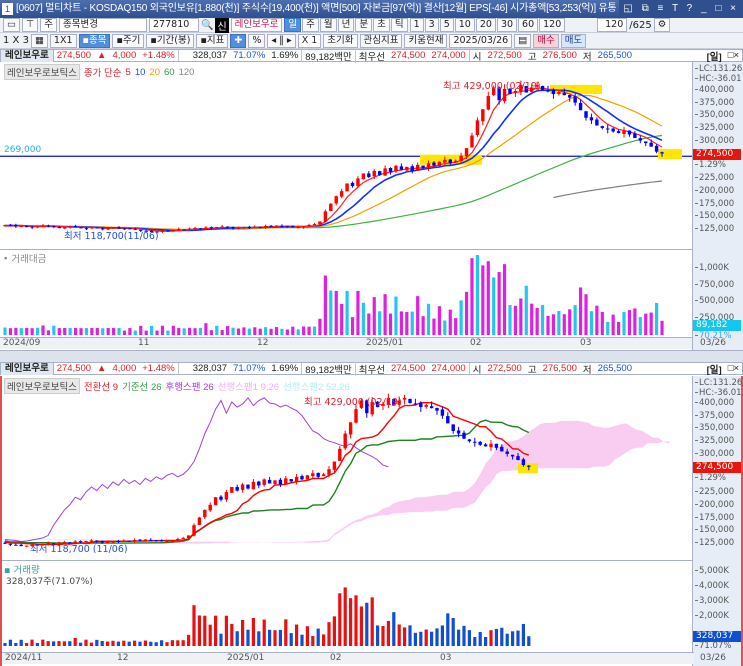  I want to click on date-tick: 12, so click(123, 658).